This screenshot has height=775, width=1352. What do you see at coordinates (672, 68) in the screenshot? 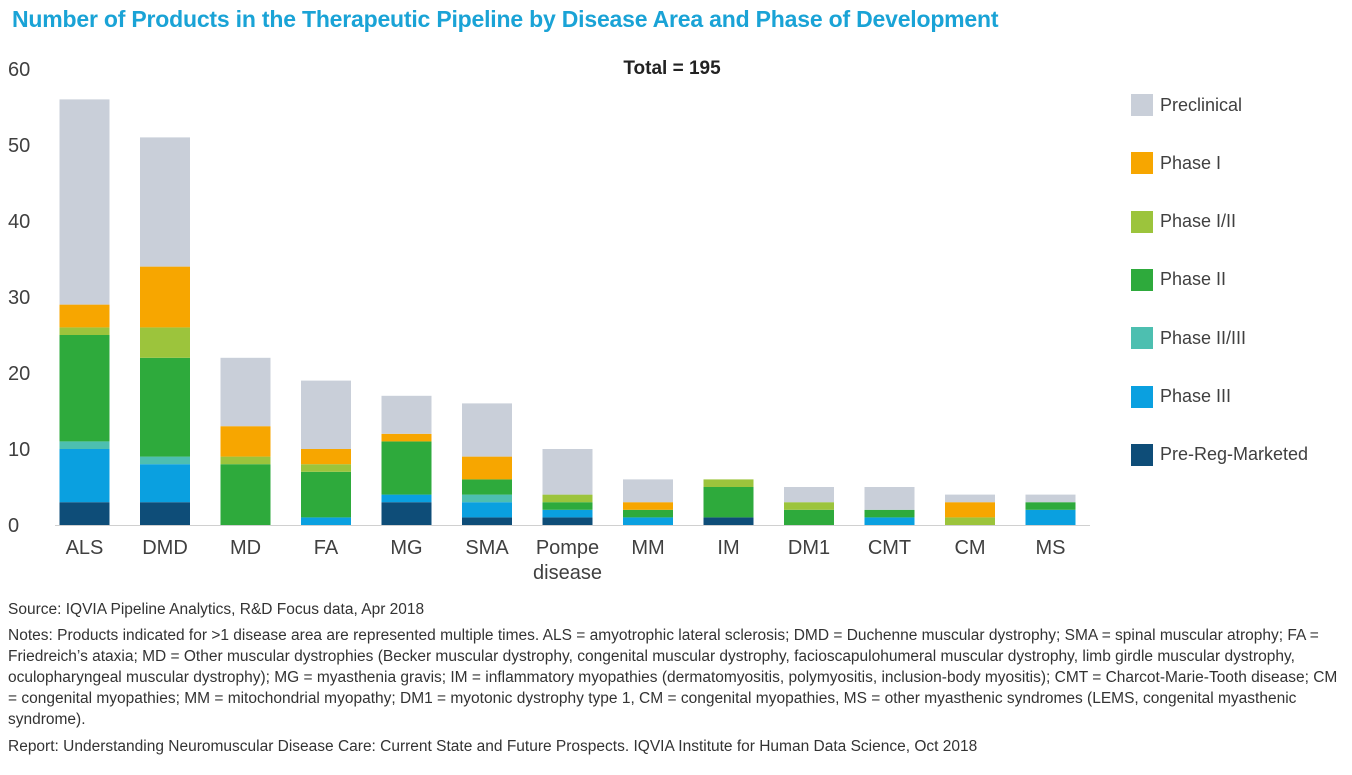
I see `total-annotation: Total = 195` at bounding box center [672, 68].